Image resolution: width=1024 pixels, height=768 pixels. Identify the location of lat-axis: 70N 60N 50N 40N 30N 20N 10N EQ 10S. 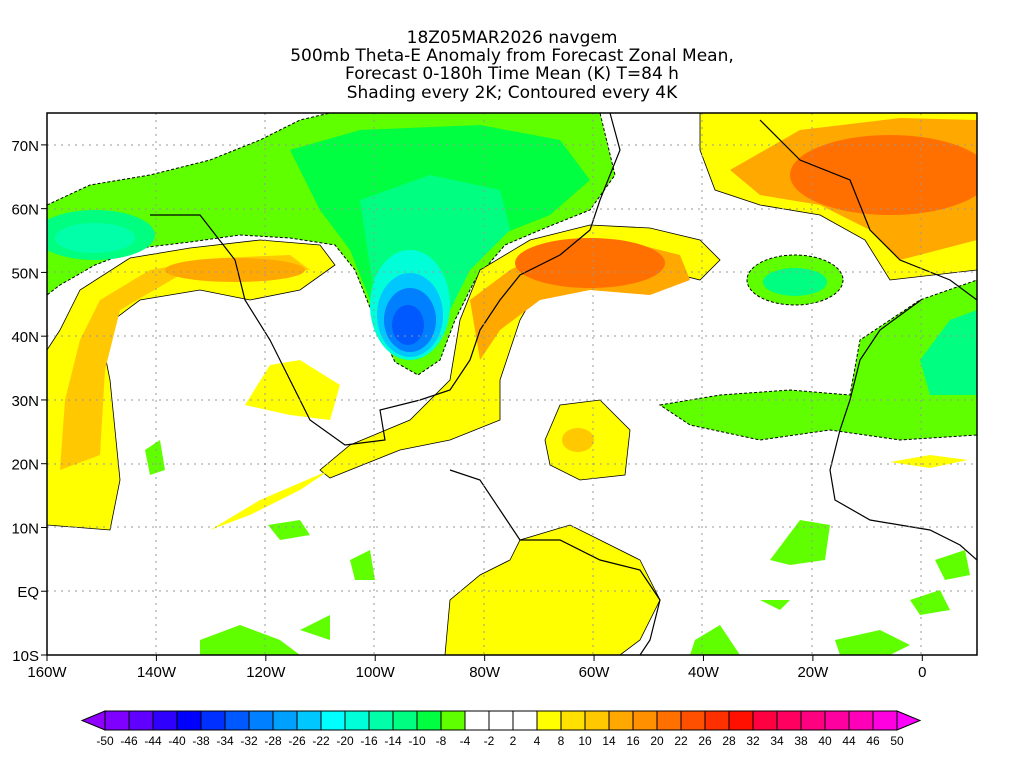
(29, 401).